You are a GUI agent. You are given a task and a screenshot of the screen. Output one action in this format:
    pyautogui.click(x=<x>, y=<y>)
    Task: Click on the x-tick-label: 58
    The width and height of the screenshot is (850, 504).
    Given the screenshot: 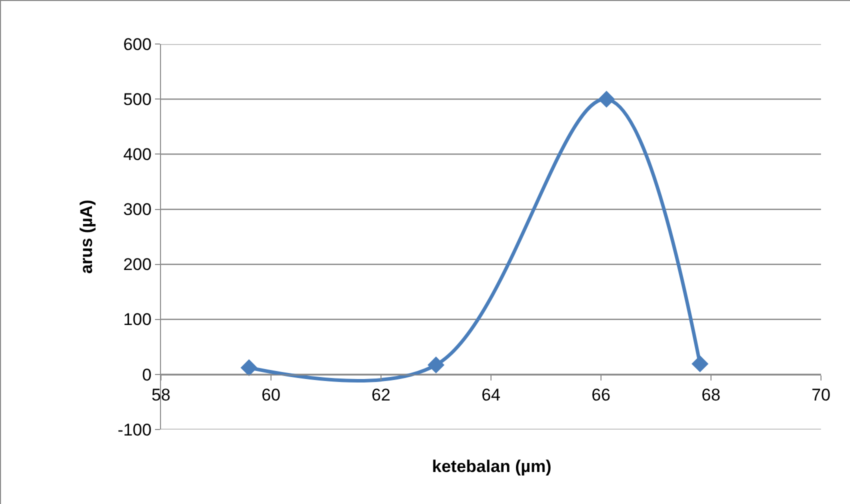 What is the action you would take?
    pyautogui.click(x=161, y=395)
    